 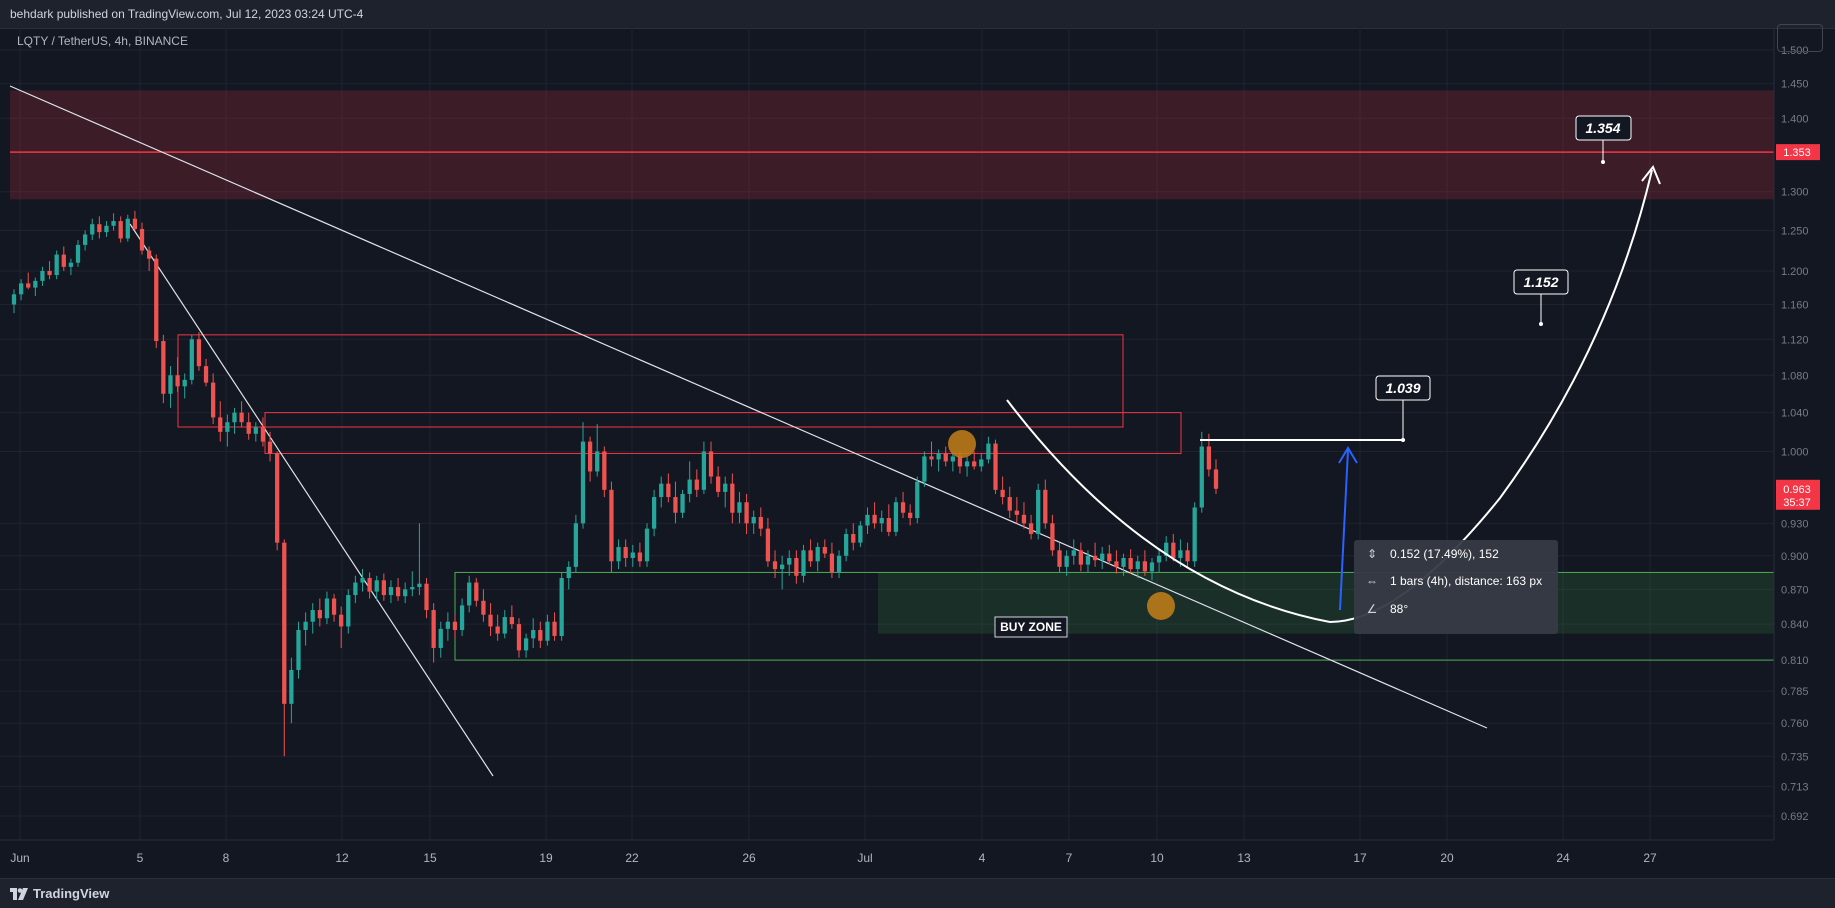 I want to click on target-callout-1354: 1.354, so click(x=1603, y=139).